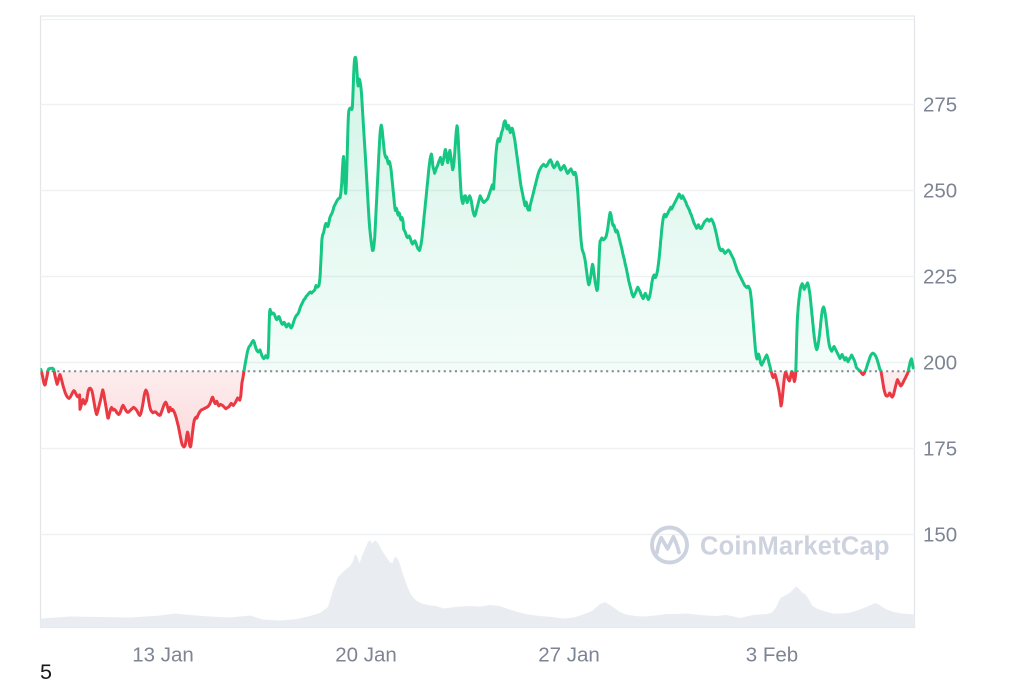 Image resolution: width=1024 pixels, height=683 pixels. Describe the element at coordinates (940, 363) in the screenshot. I see `svg-text: 200` at that location.